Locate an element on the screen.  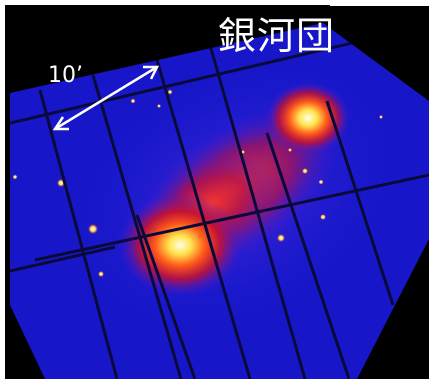
secondary-cluster-core is located at coordinates (308, 118).